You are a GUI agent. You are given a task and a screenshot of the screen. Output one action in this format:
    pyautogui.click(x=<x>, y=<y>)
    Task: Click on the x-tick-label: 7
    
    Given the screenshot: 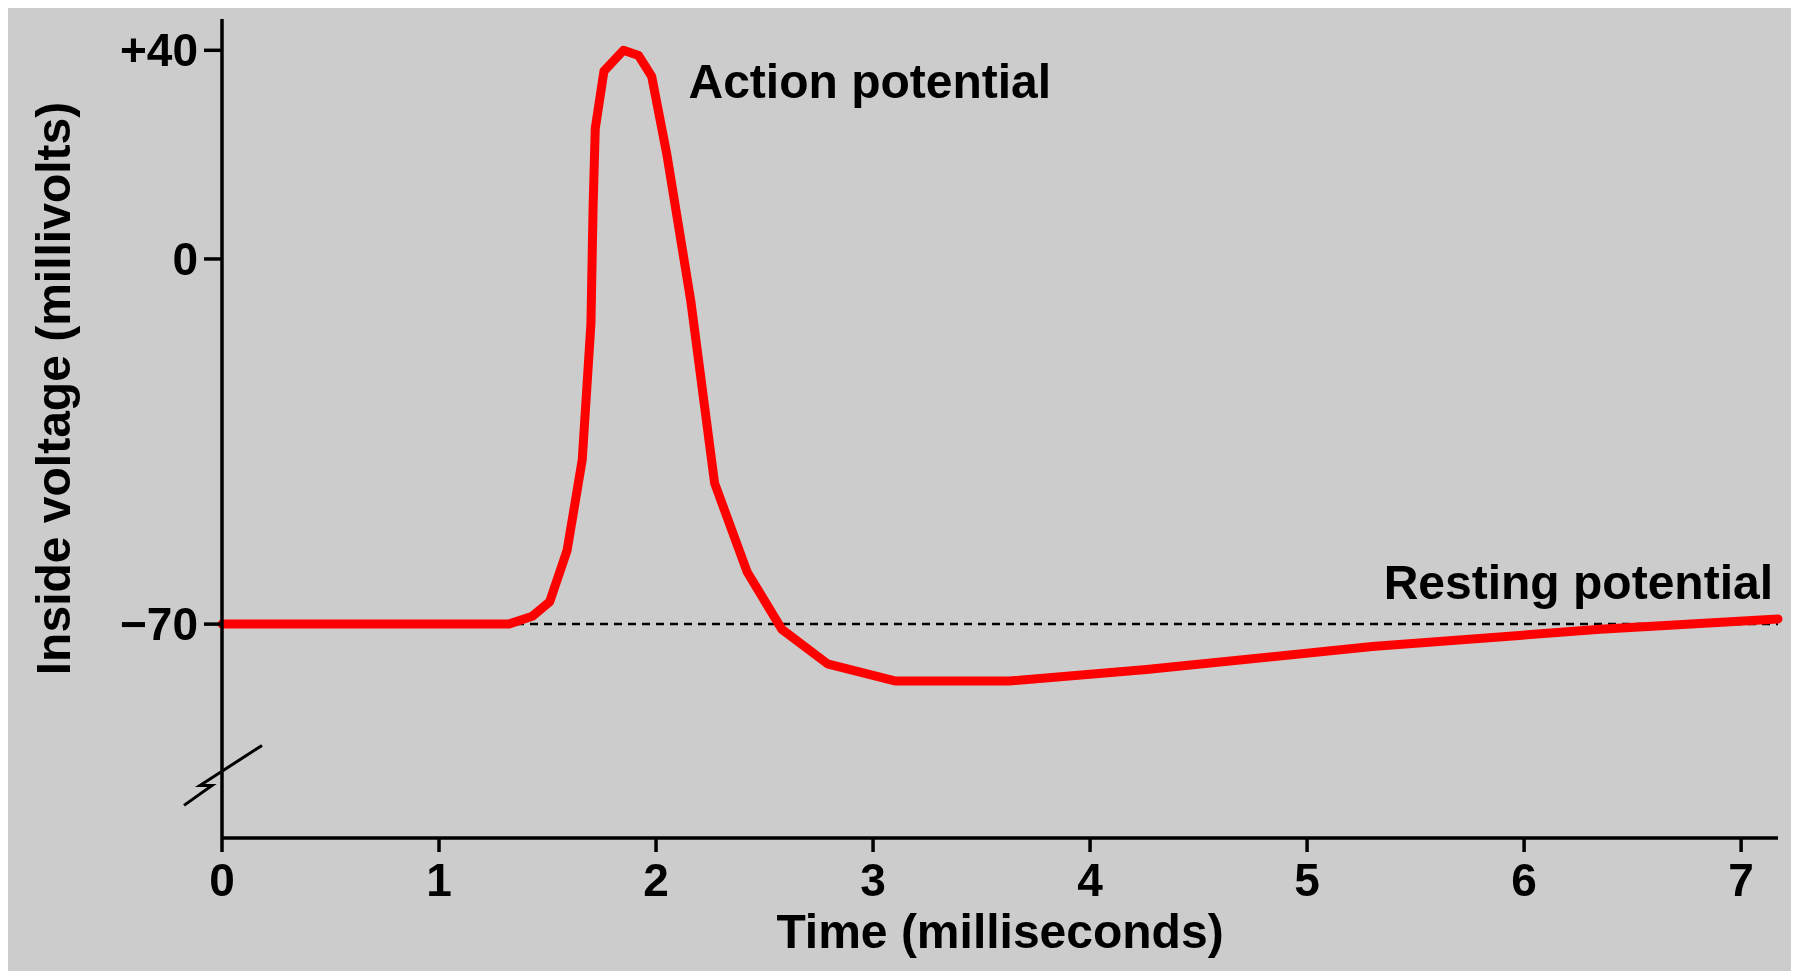 What is the action you would take?
    pyautogui.click(x=1741, y=880)
    